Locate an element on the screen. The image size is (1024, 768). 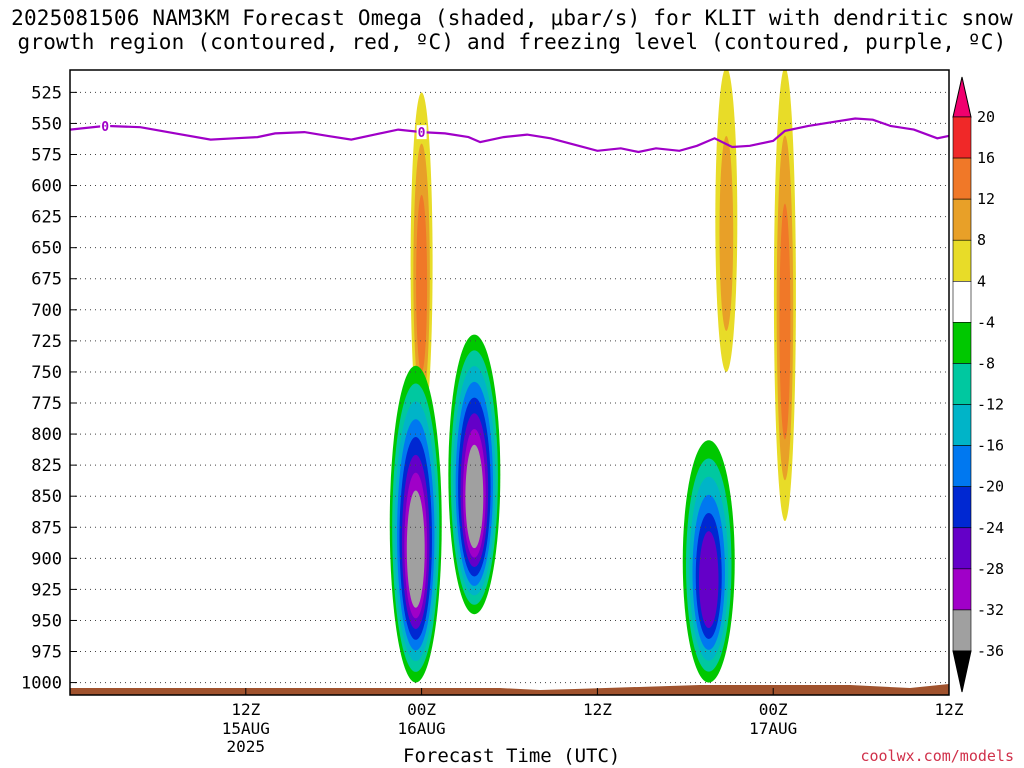
credit-text: coolwx.com/models is located at coordinates (937, 756).